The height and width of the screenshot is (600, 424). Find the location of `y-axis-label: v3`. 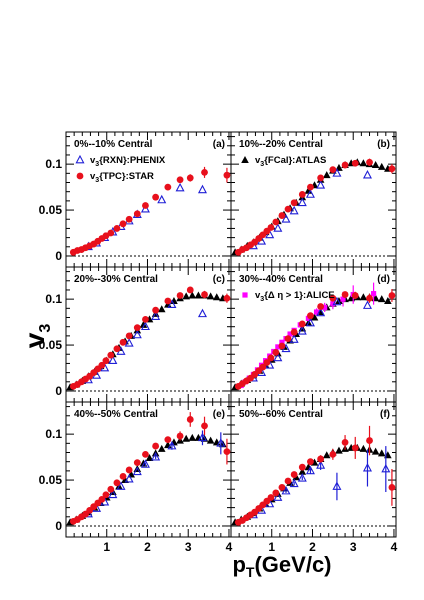

y-axis-label: v3 is located at coordinates (36, 336).